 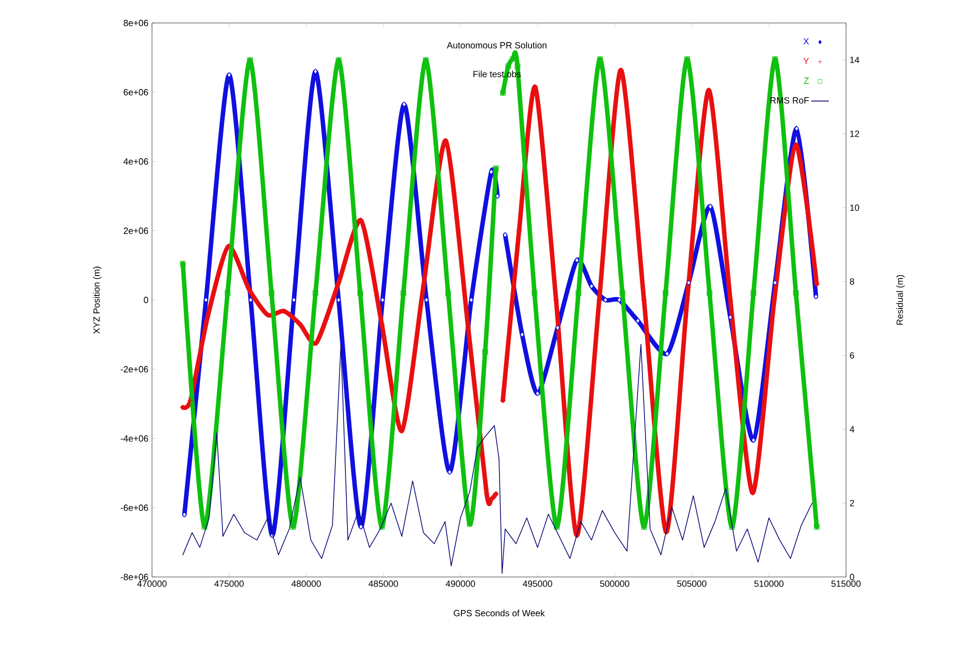 What do you see at coordinates (852, 577) in the screenshot?
I see `y2-tick-label: 0` at bounding box center [852, 577].